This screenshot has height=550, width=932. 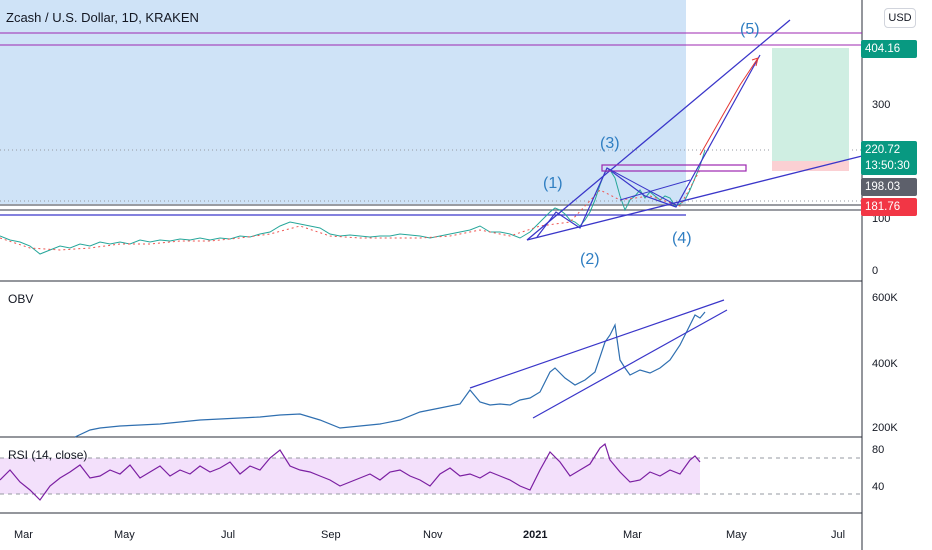 What do you see at coordinates (887, 166) in the screenshot?
I see `current-price-timer: 13:50:30` at bounding box center [887, 166].